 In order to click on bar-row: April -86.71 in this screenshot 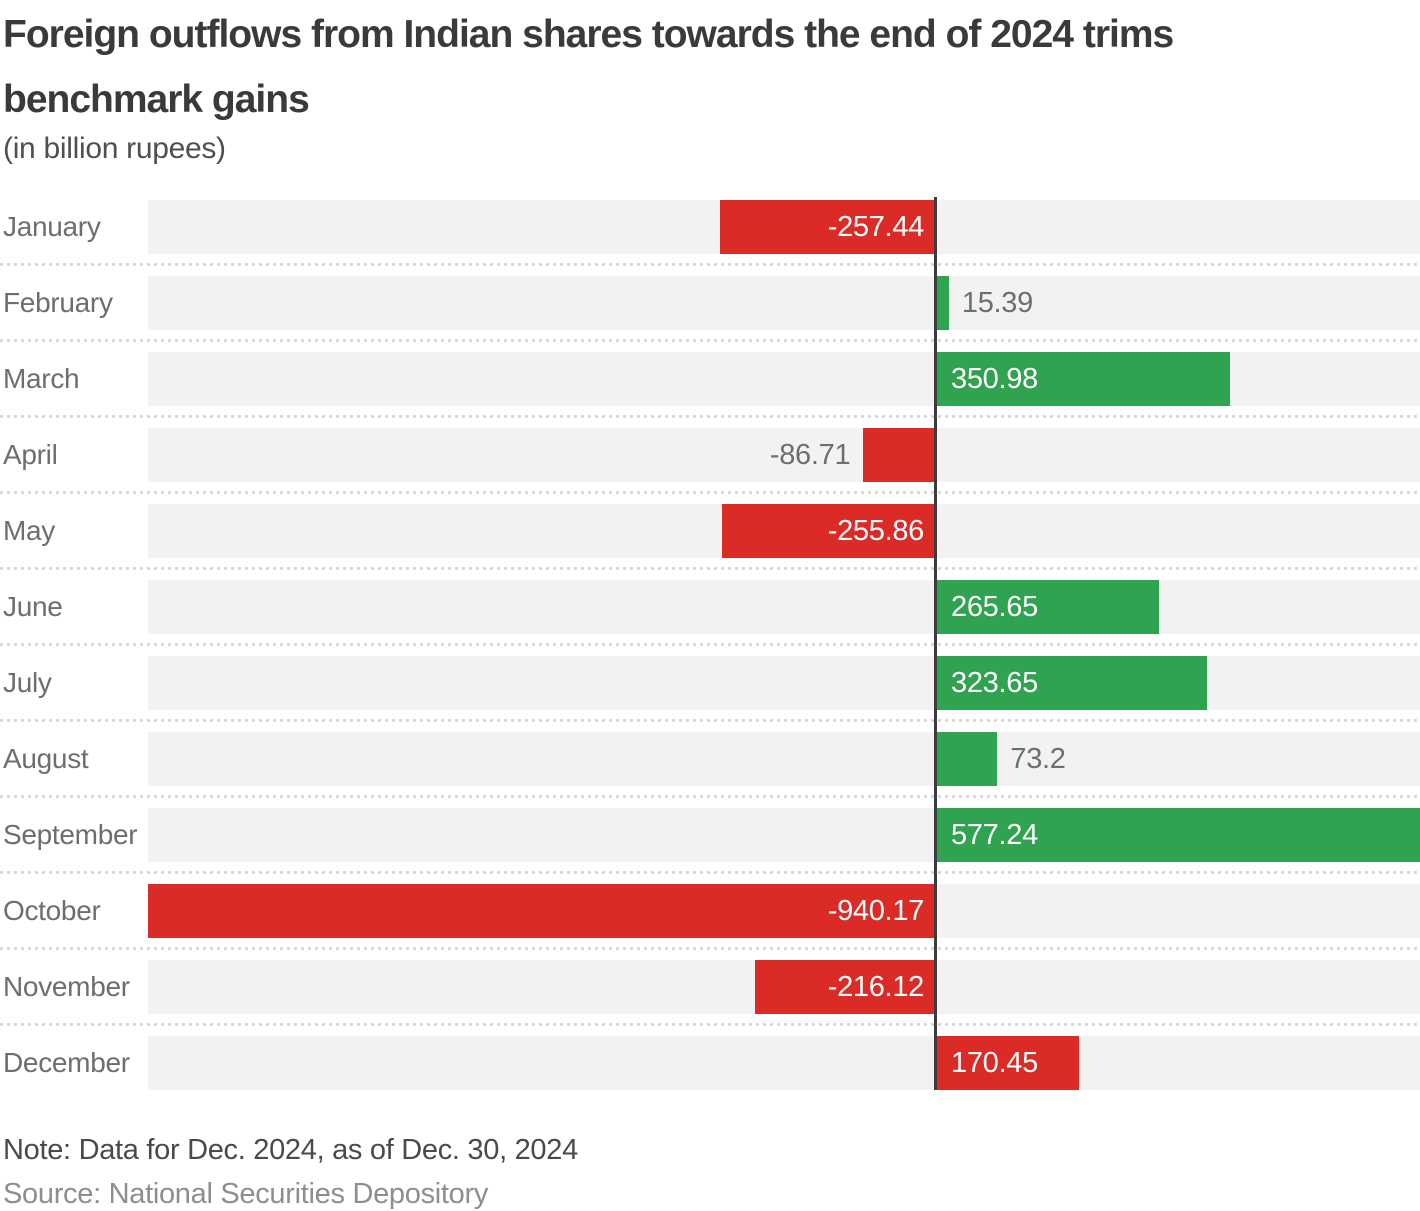, I will do `click(710, 455)`.